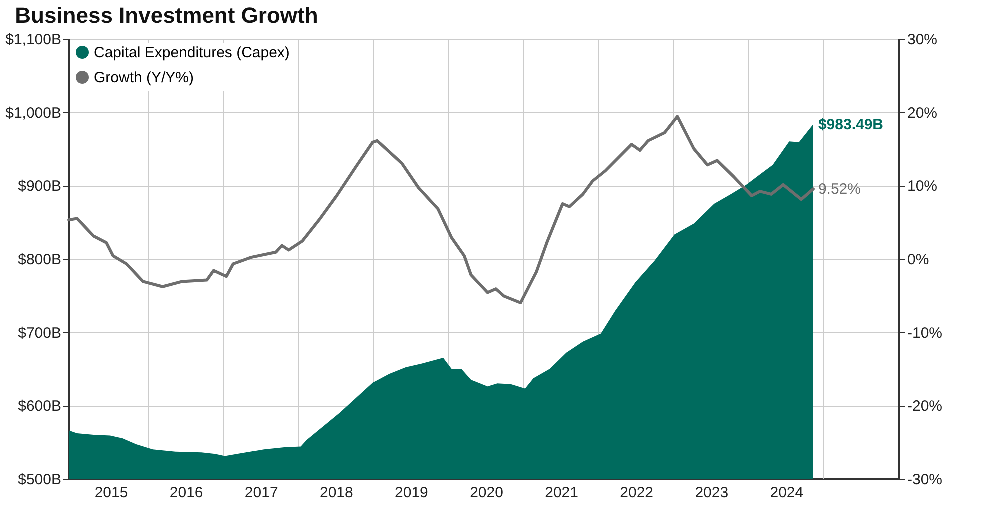 The height and width of the screenshot is (521, 992). Describe the element at coordinates (923, 187) in the screenshot. I see `y2-tick-label: 10%` at that location.